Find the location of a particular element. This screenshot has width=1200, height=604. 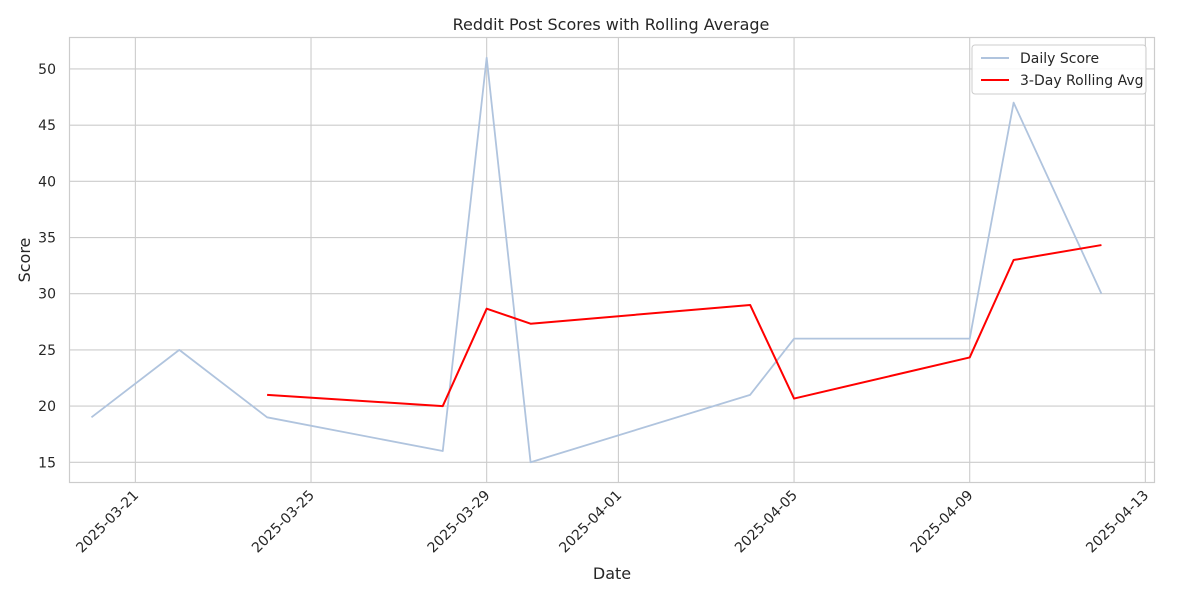

y-tick-label: 25 is located at coordinates (47, 351).